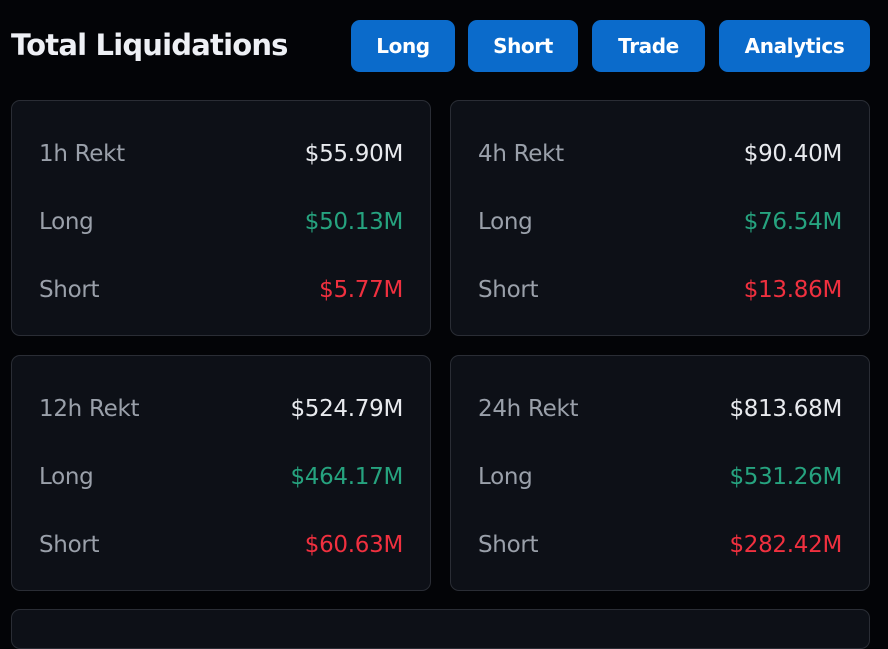  Describe the element at coordinates (82, 154) in the screenshot. I see `row-label: 1h Rekt` at that location.